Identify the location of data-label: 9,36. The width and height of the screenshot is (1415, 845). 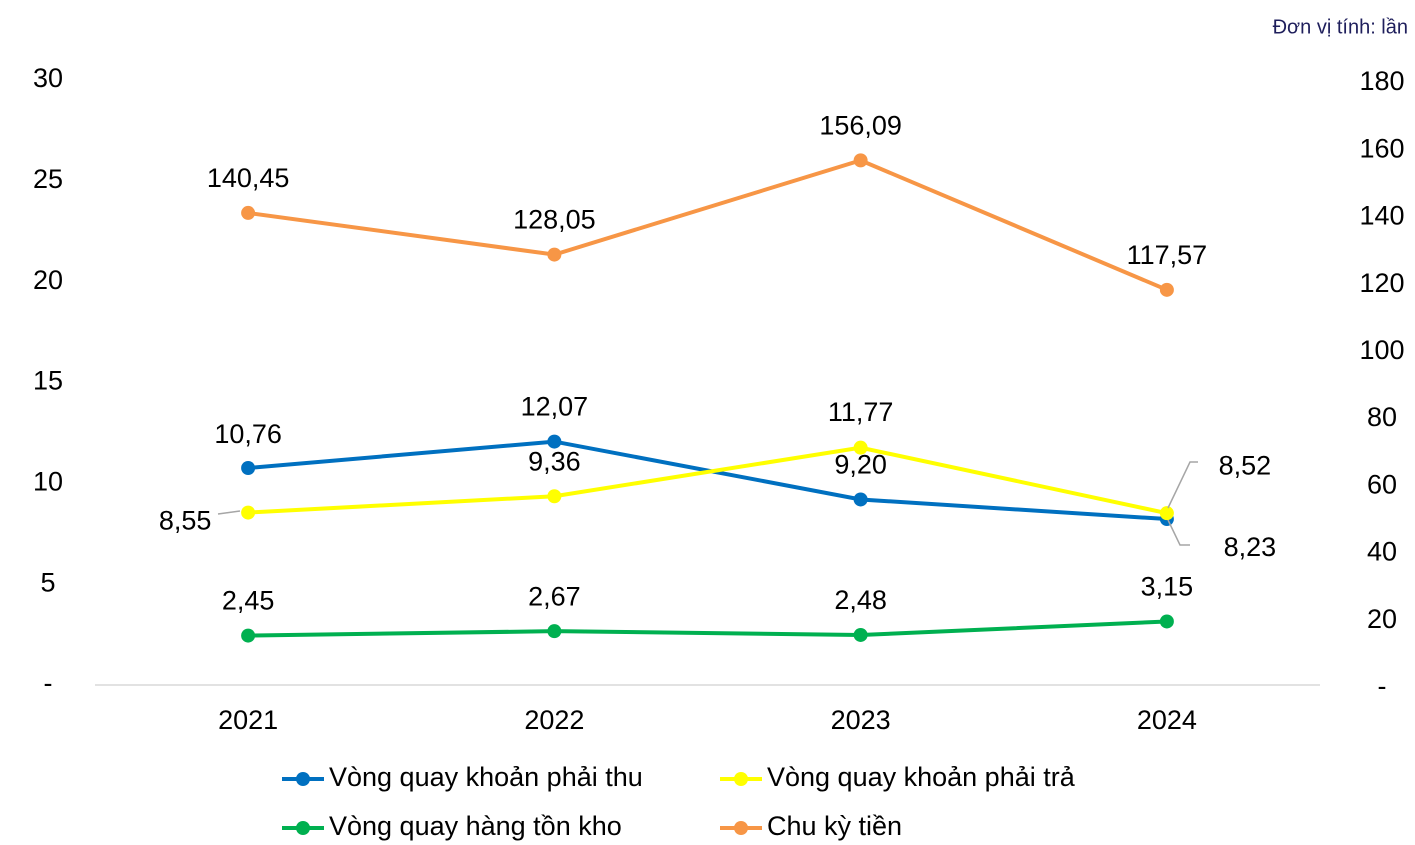
(554, 461).